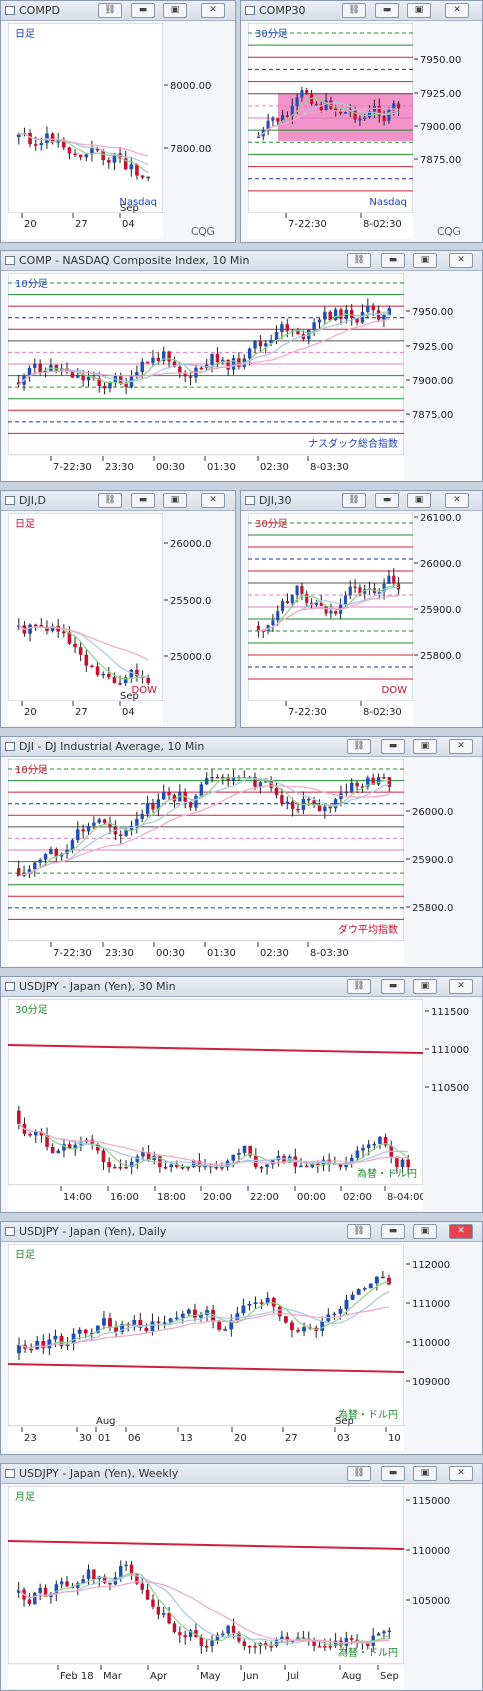  Describe the element at coordinates (204, 352) in the screenshot. I see `moving-average-line` at that location.